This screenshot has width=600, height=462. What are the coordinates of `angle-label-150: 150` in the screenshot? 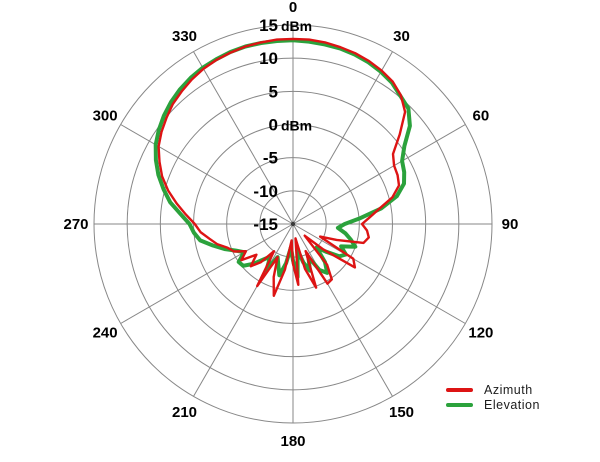 It's located at (401, 412).